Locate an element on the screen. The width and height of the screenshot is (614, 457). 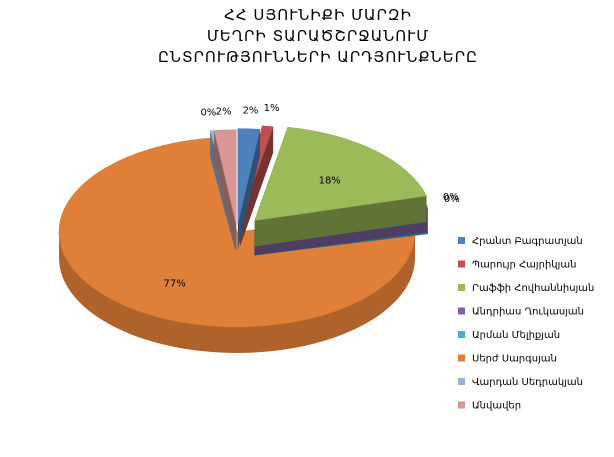
legend-entry-label: Անվավեր is located at coordinates (496, 406).